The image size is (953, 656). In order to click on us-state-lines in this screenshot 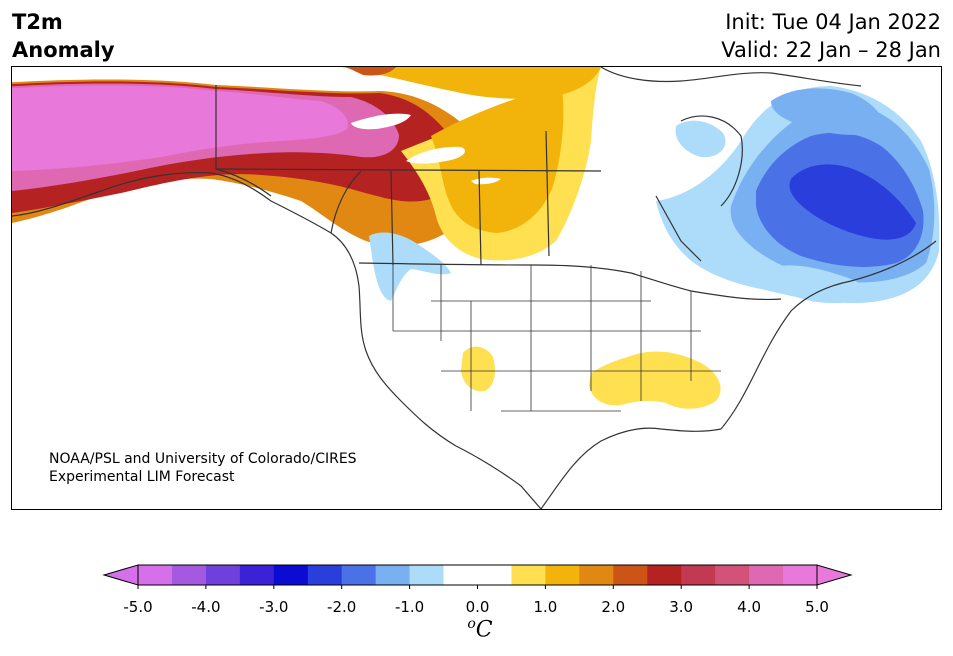, I will do `click(556, 338)`.